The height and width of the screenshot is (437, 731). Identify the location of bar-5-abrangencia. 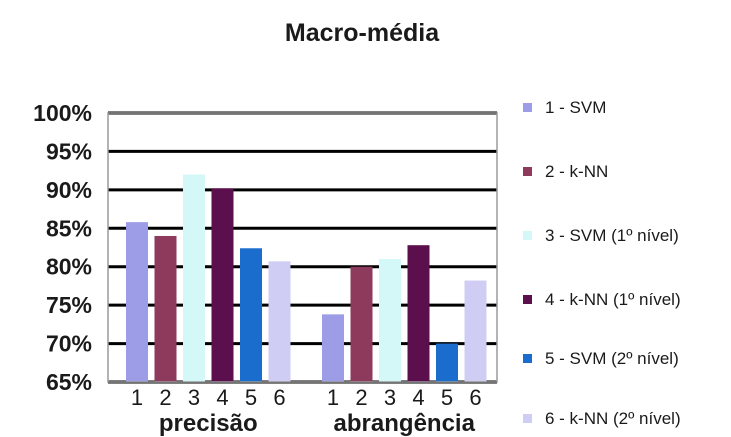
(447, 362).